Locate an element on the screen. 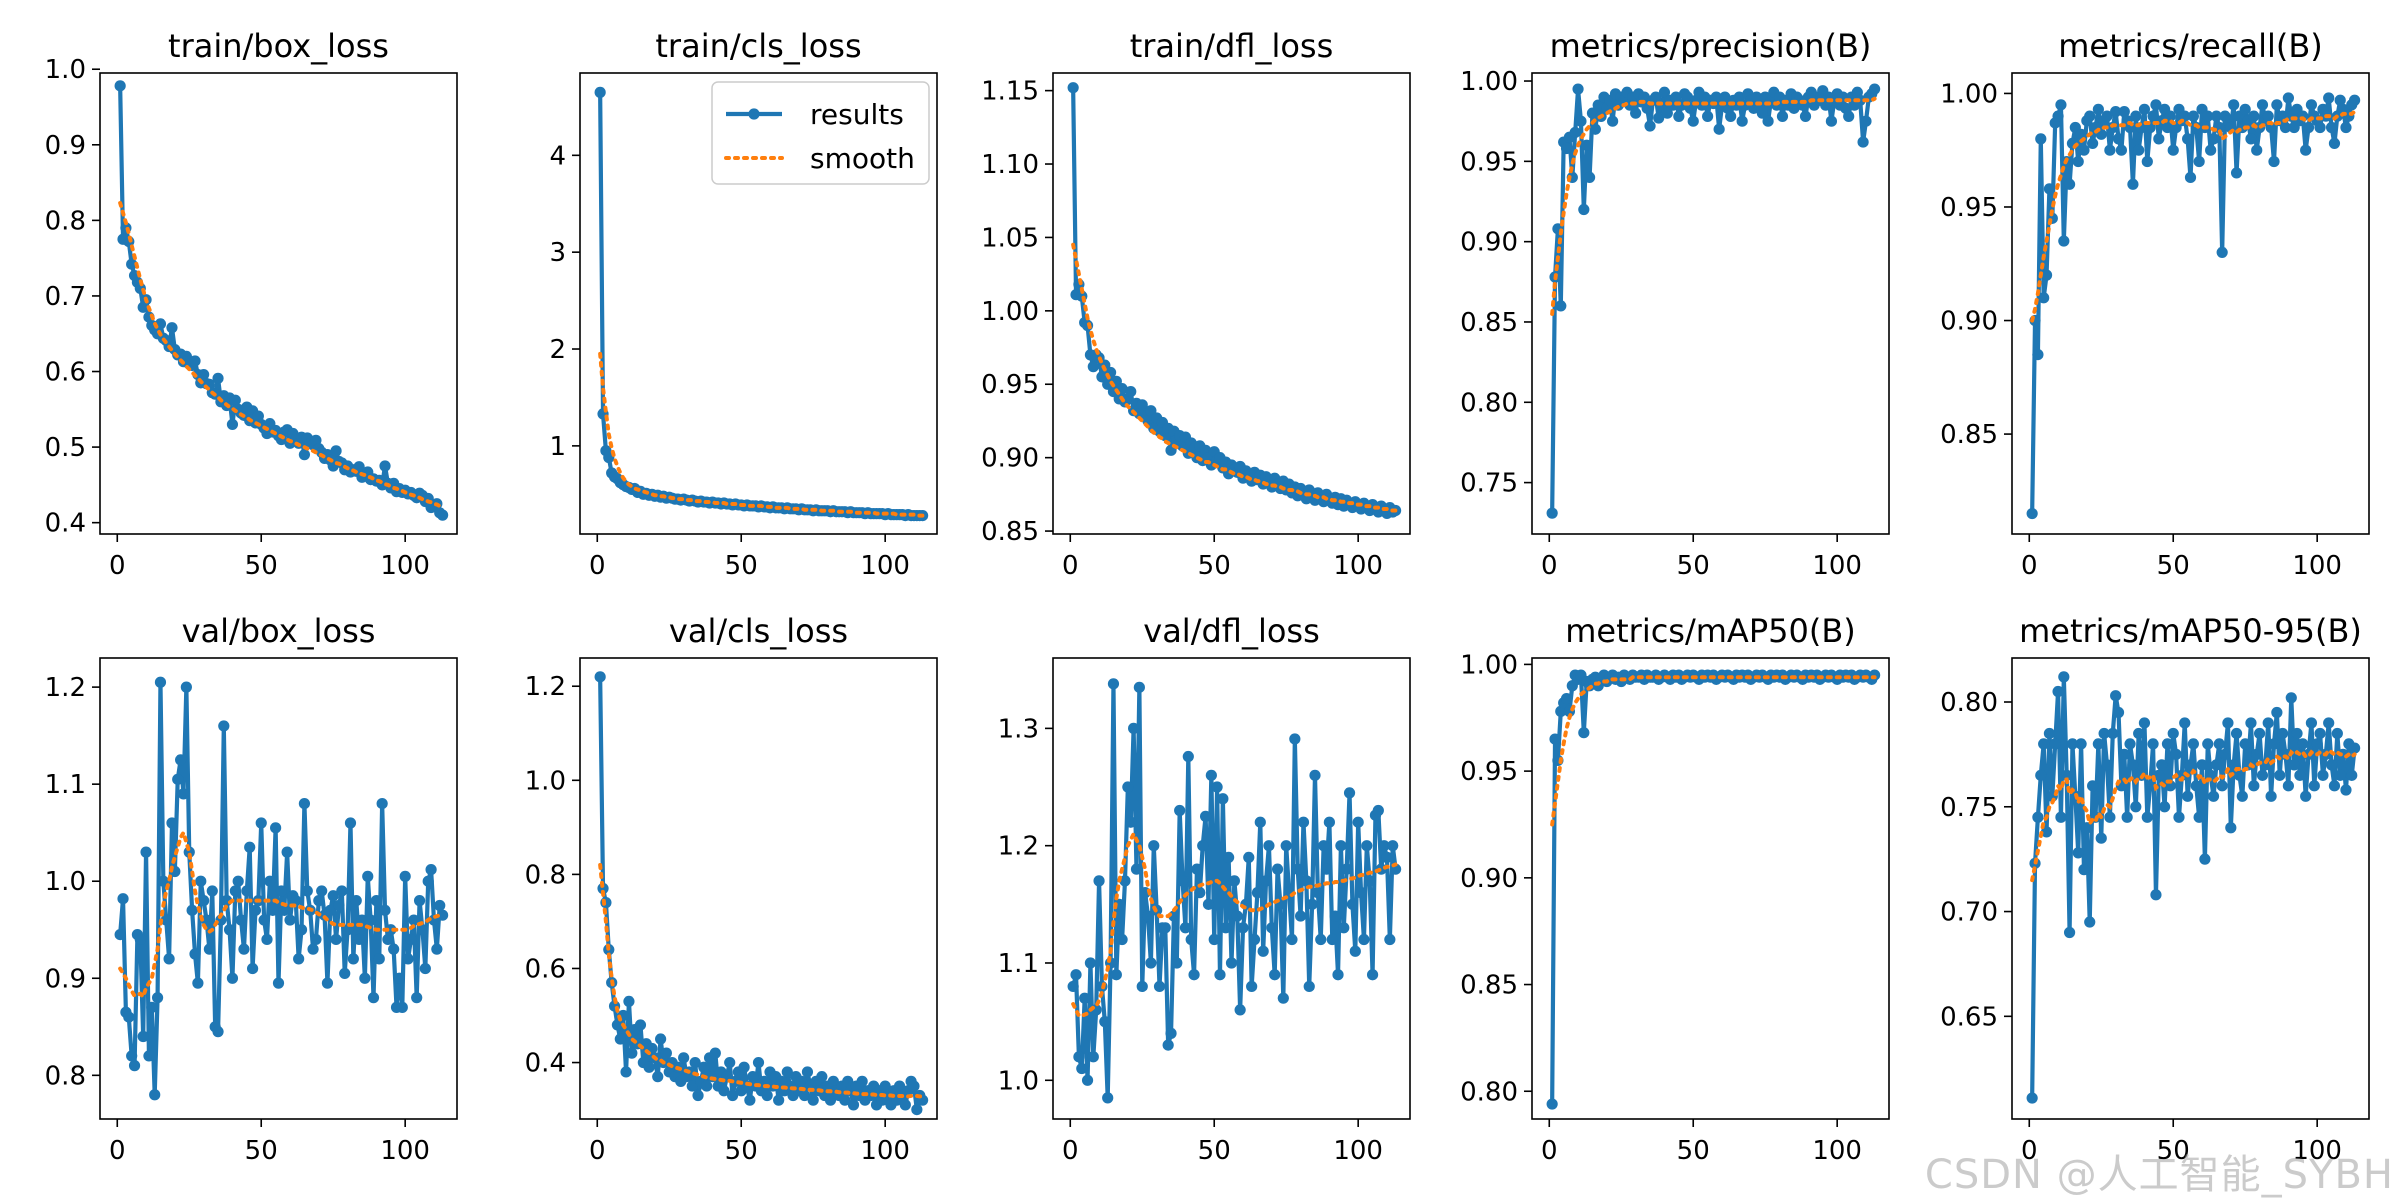  legend-marker-results is located at coordinates (754, 114).